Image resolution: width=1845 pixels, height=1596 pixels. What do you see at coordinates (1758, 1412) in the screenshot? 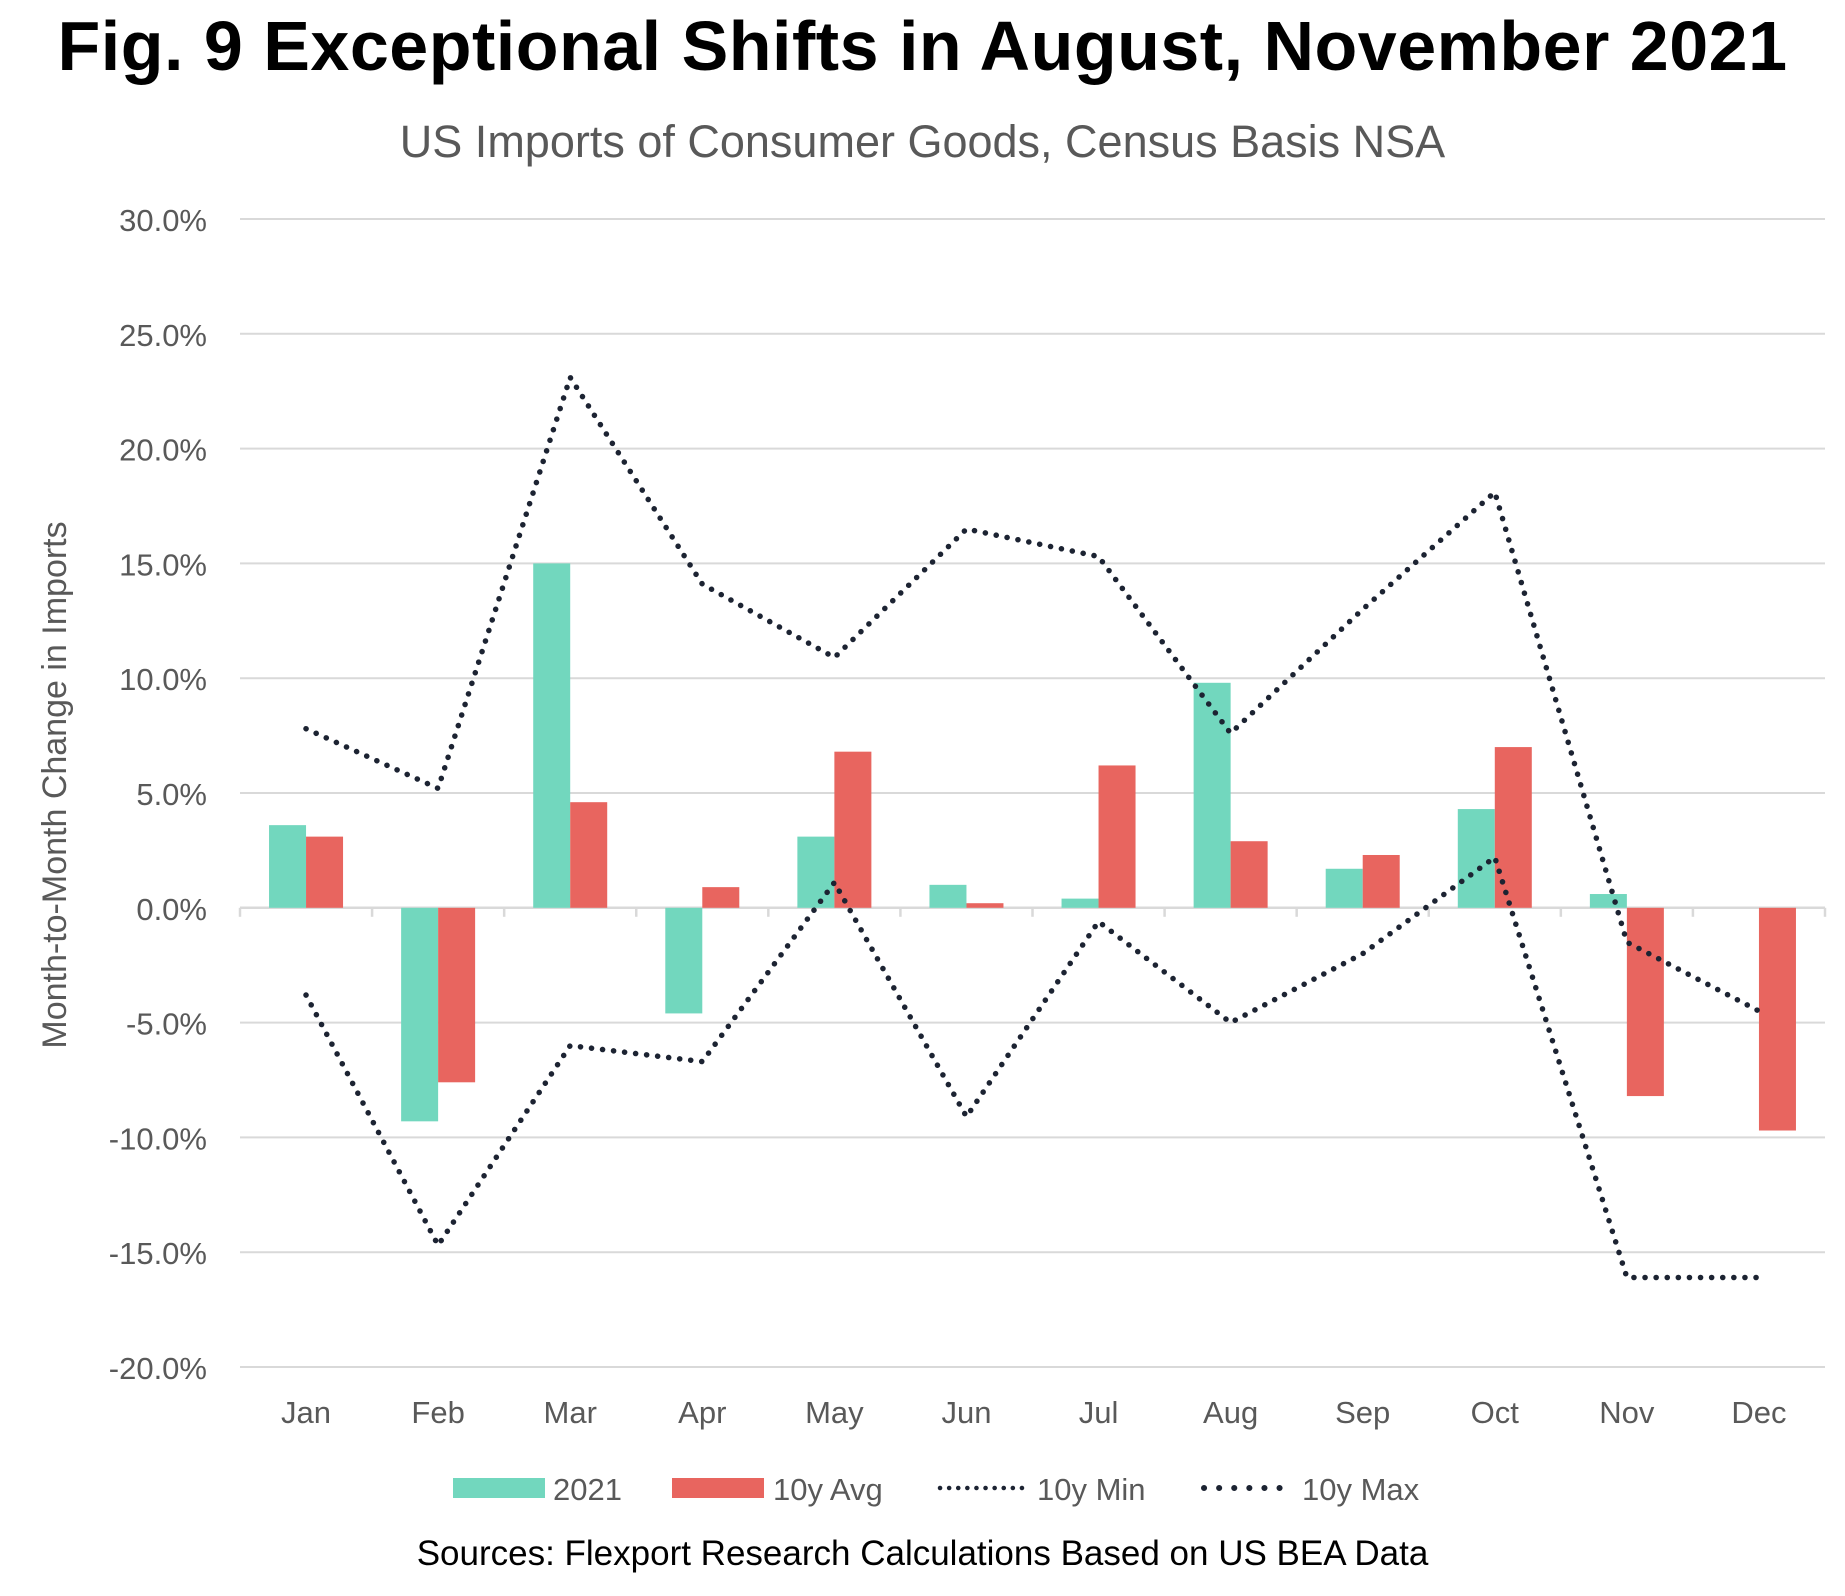
I see `x-tick-label: Dec` at bounding box center [1758, 1412].